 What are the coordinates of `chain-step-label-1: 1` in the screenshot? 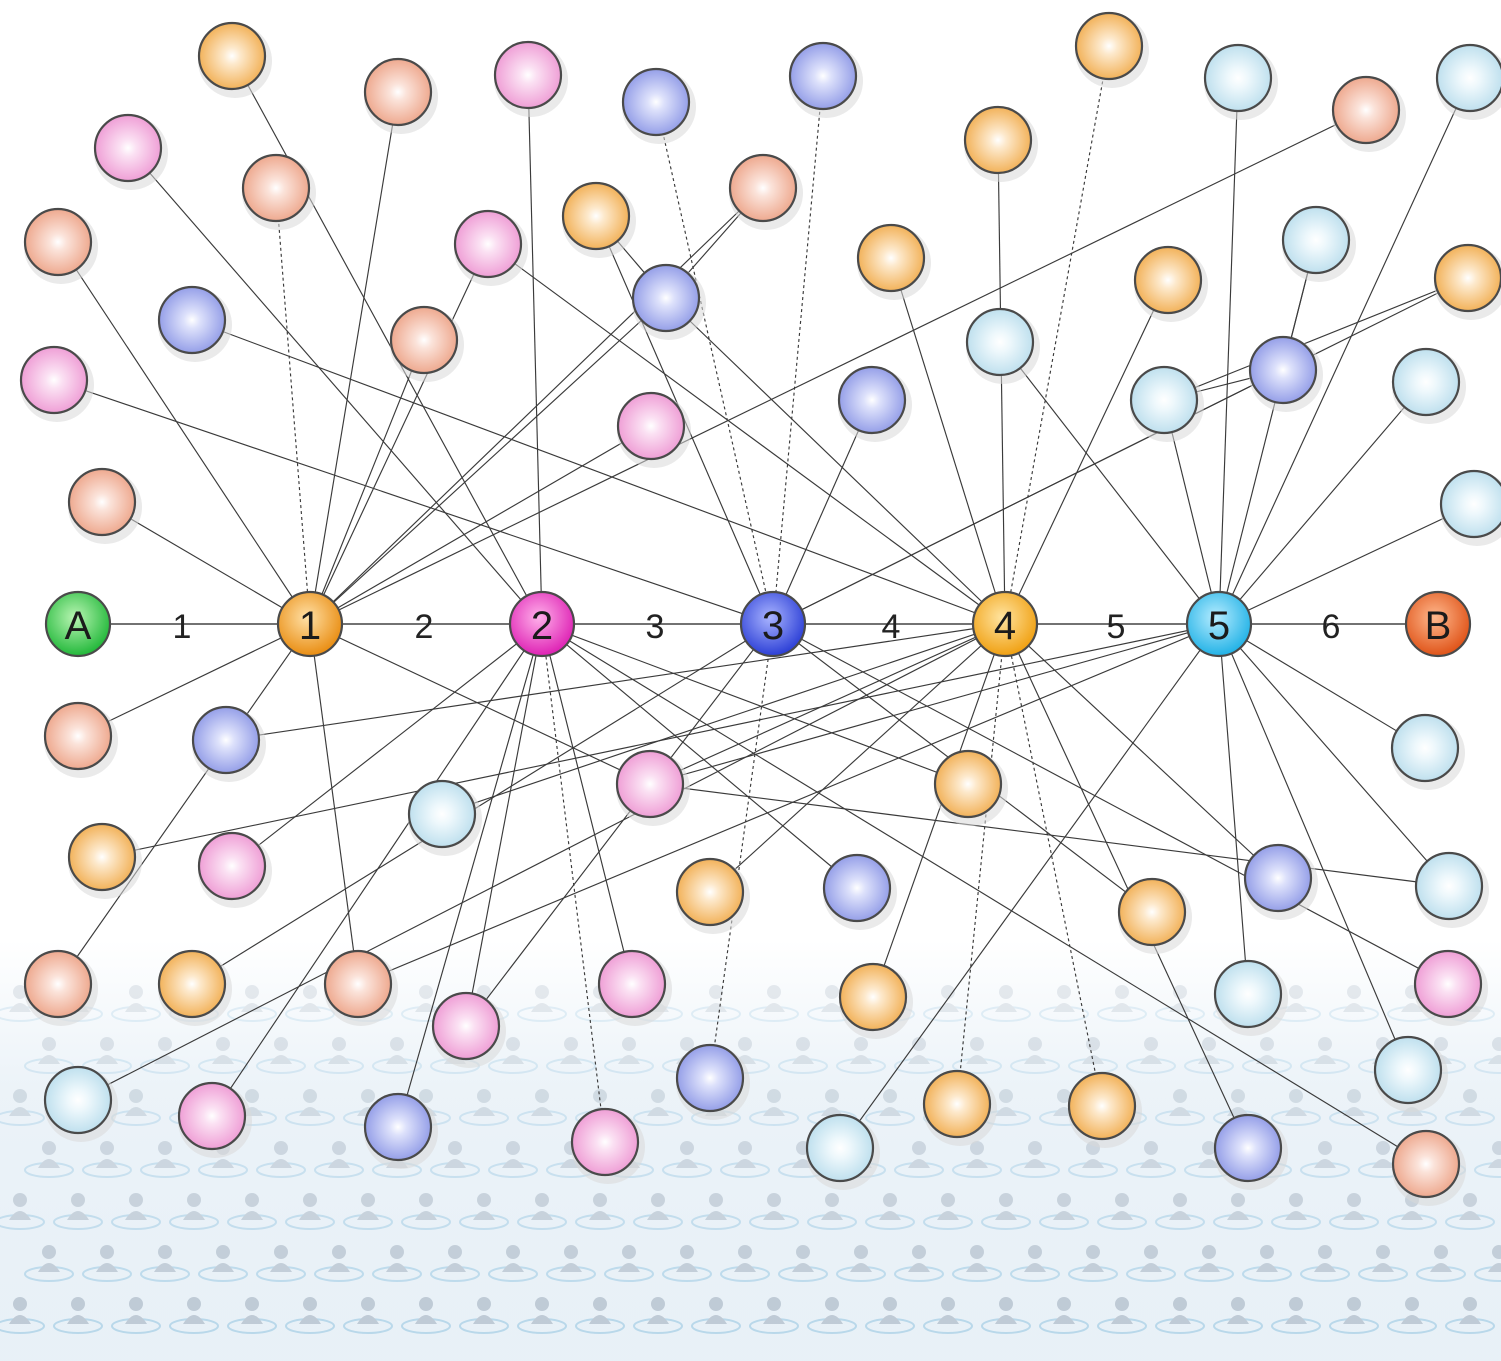 It's located at (182, 627).